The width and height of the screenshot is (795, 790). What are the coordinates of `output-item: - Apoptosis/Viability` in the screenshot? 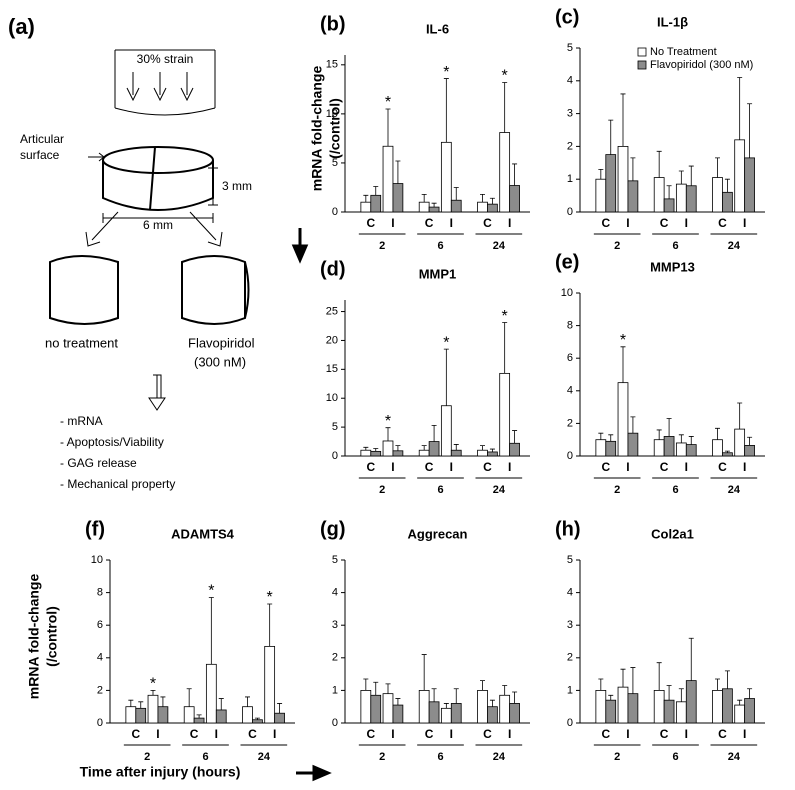 It's located at (112, 442).